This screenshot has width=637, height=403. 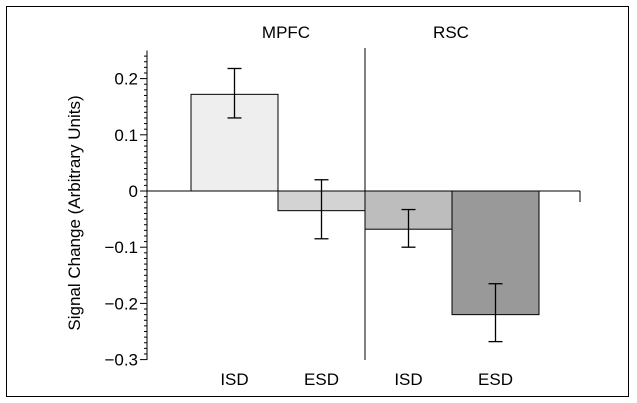 I want to click on y-tick-label: 0.2, so click(x=126, y=79).